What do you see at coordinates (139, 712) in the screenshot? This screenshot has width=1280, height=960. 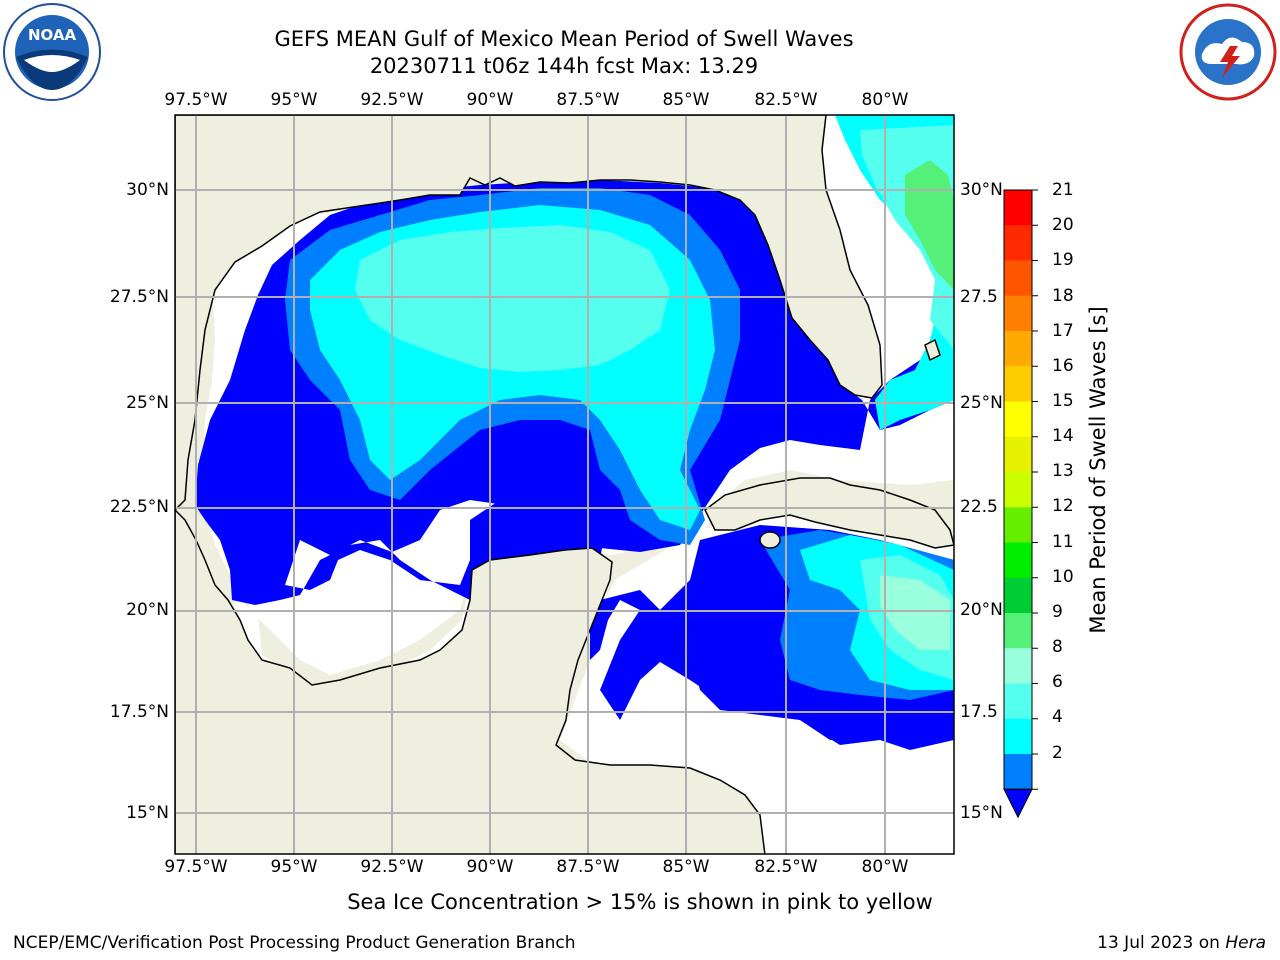 I see `lat-label-left: 17.5°N` at bounding box center [139, 712].